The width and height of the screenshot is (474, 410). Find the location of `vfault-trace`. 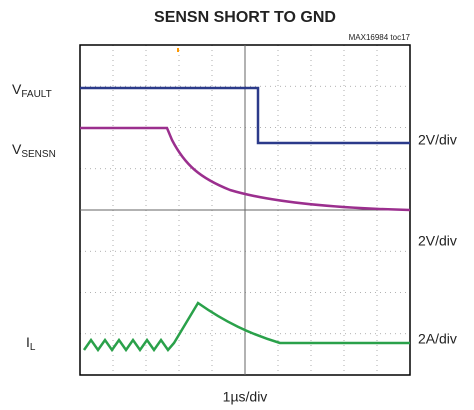

vfault-trace is located at coordinates (245, 115).